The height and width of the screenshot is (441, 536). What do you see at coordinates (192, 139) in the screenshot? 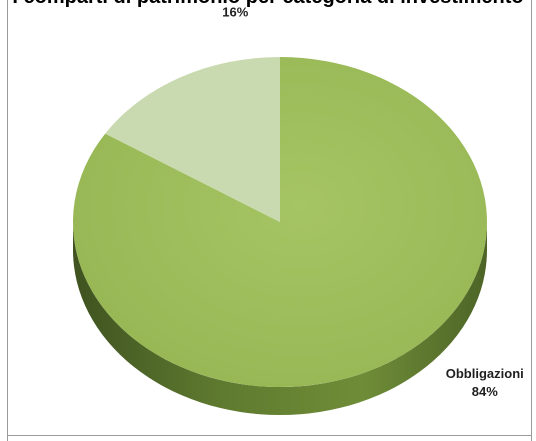
I see `pie-slice-titoli-immobiliari` at bounding box center [192, 139].